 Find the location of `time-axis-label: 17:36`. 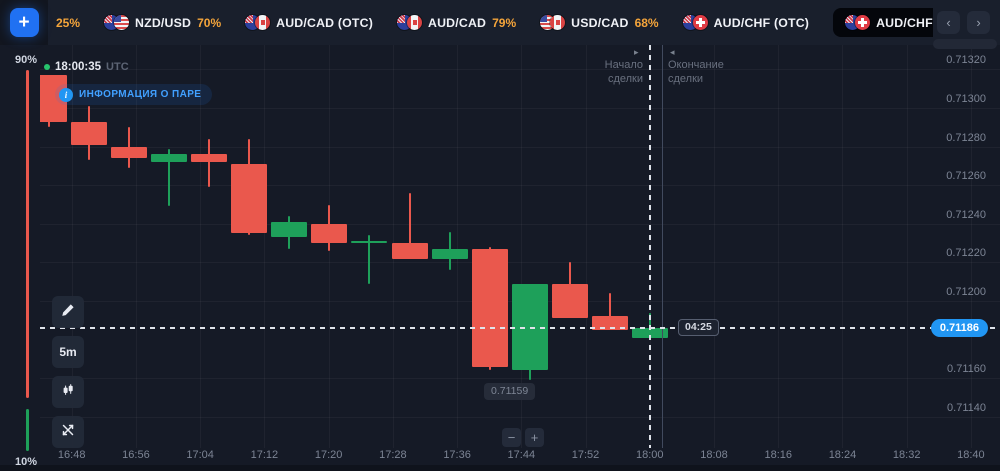

time-axis-label: 17:36 is located at coordinates (457, 455).